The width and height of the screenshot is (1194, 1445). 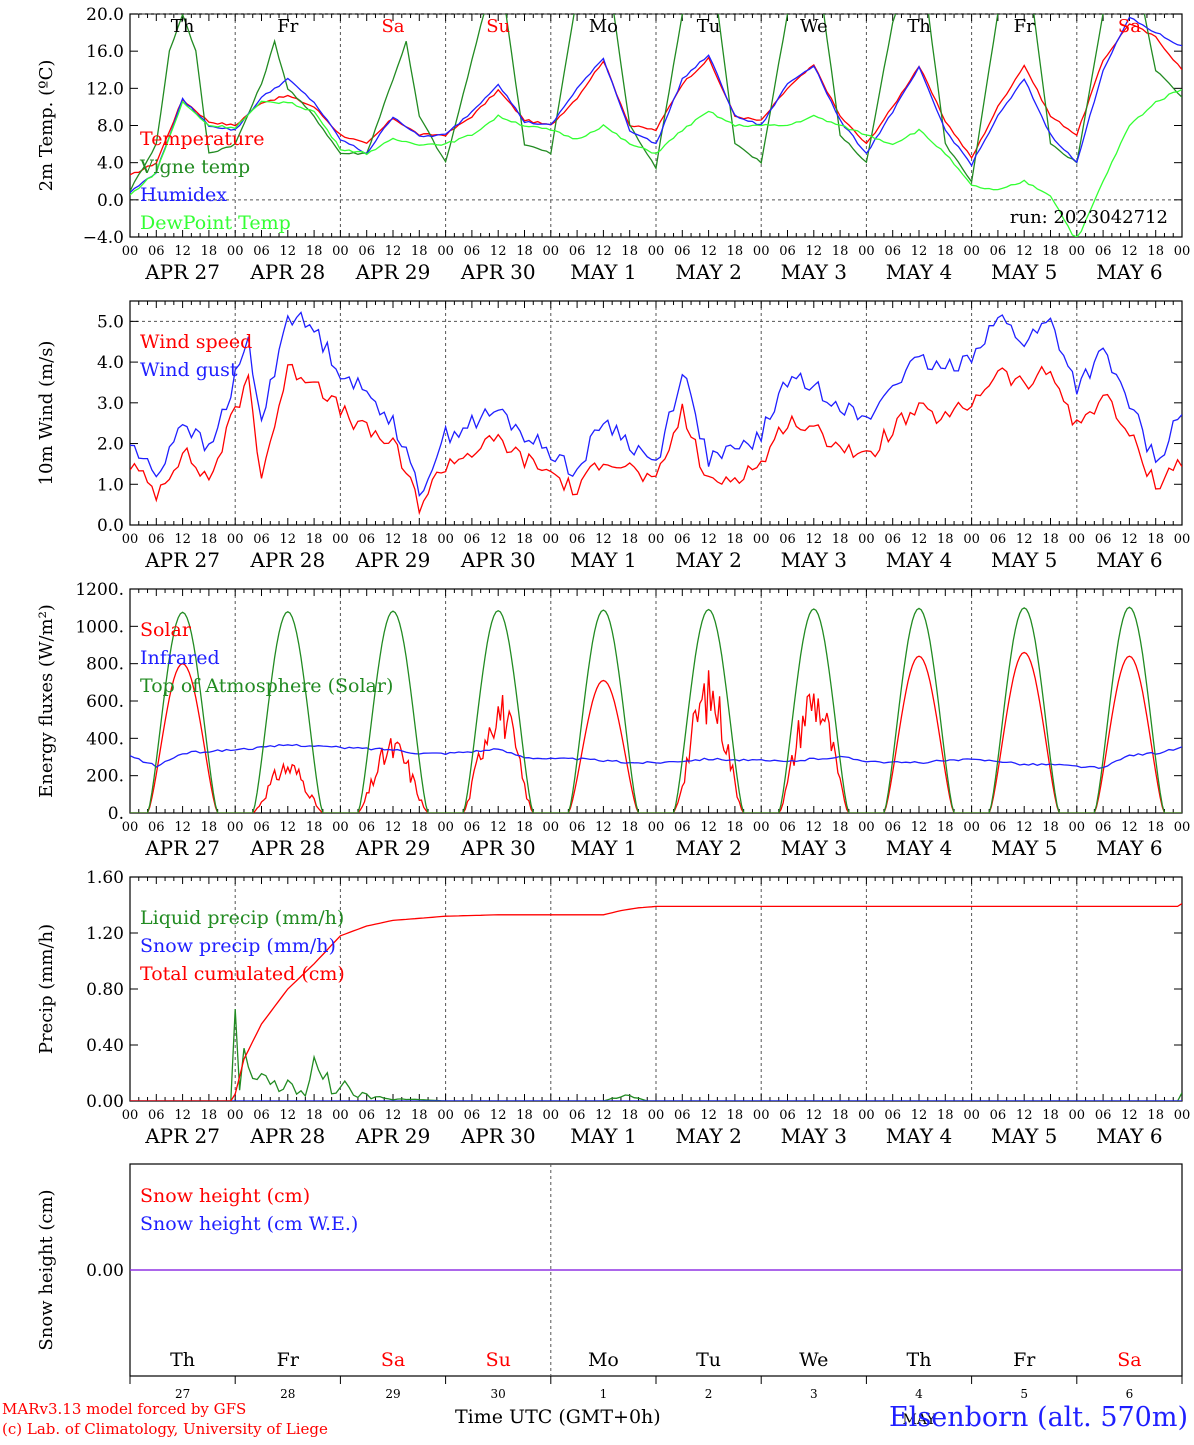 I want to click on series-line-top-of-atmosphere-solar-, so click(x=656, y=709).